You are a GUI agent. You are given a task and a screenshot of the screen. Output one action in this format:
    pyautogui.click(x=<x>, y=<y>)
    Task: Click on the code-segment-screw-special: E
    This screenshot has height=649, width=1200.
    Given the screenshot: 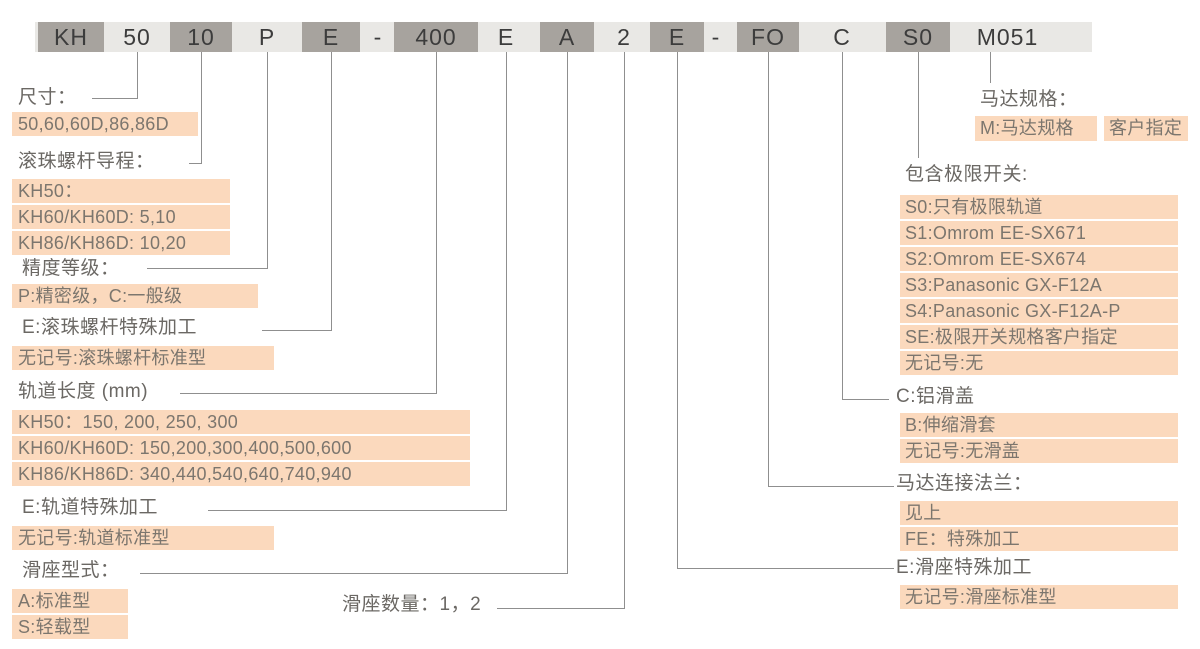 What is the action you would take?
    pyautogui.click(x=331, y=37)
    